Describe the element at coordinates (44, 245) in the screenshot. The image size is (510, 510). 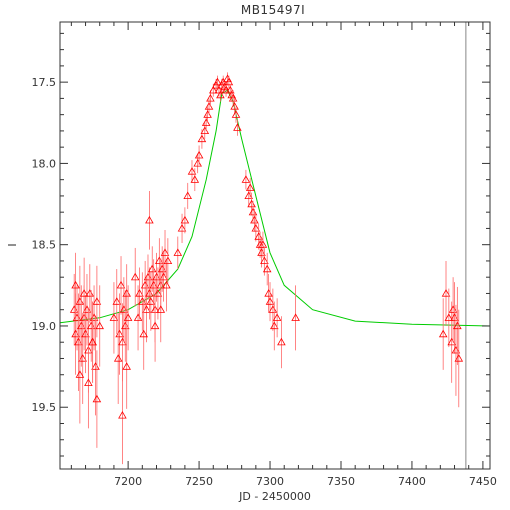
I see `y-tick-label: 18.5` at that location.